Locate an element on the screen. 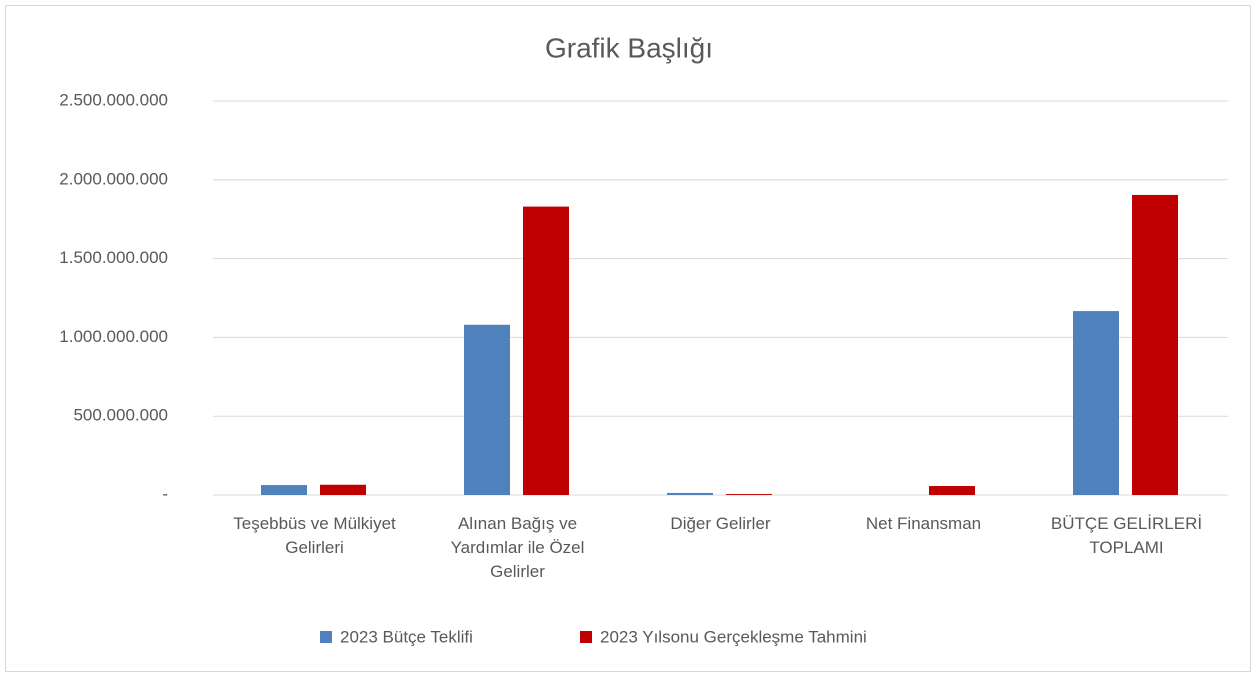 The height and width of the screenshot is (677, 1258). y-tick-label: 1.500.000.000 is located at coordinates (113, 257).